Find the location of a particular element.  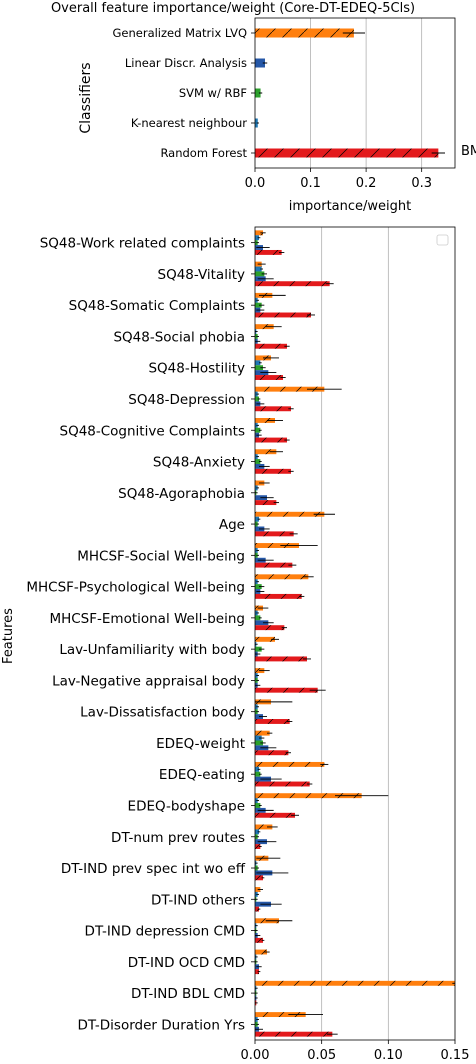

bar-hatch-random-forest-sq48-somatic-complaints is located at coordinates (283, 315).